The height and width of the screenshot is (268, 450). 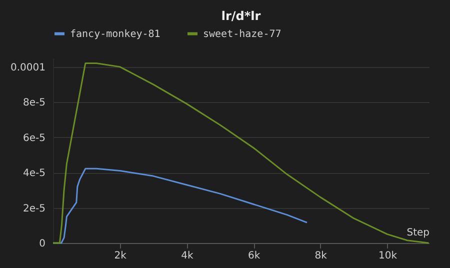 I want to click on x-tick-label: 4k, so click(x=187, y=256).